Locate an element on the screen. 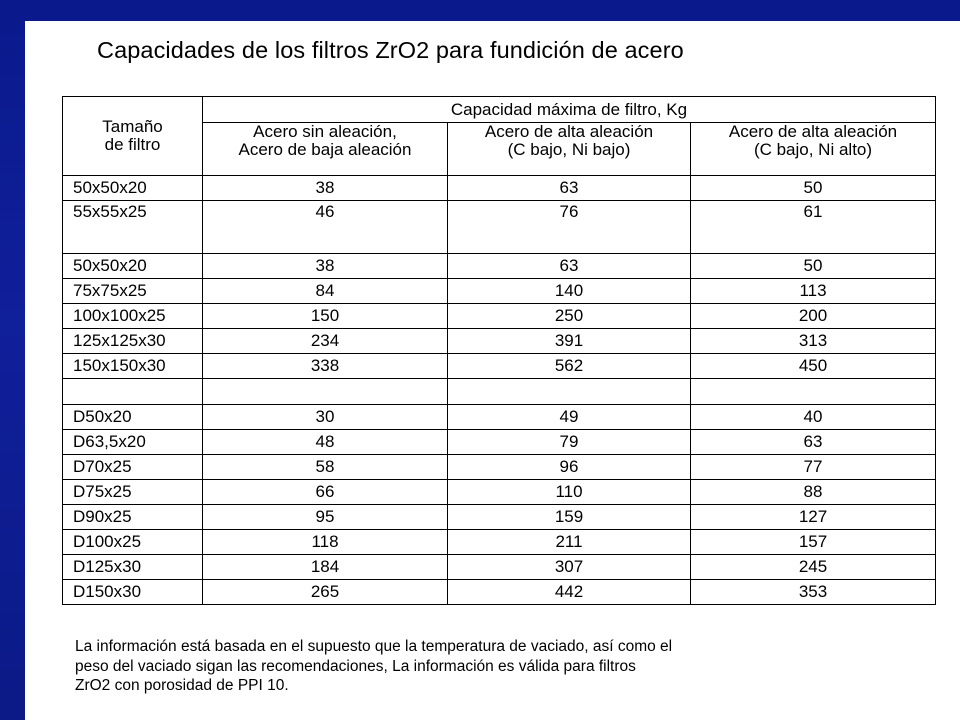 The height and width of the screenshot is (720, 960). filter-size-cell: 75x75x25 is located at coordinates (132, 291).